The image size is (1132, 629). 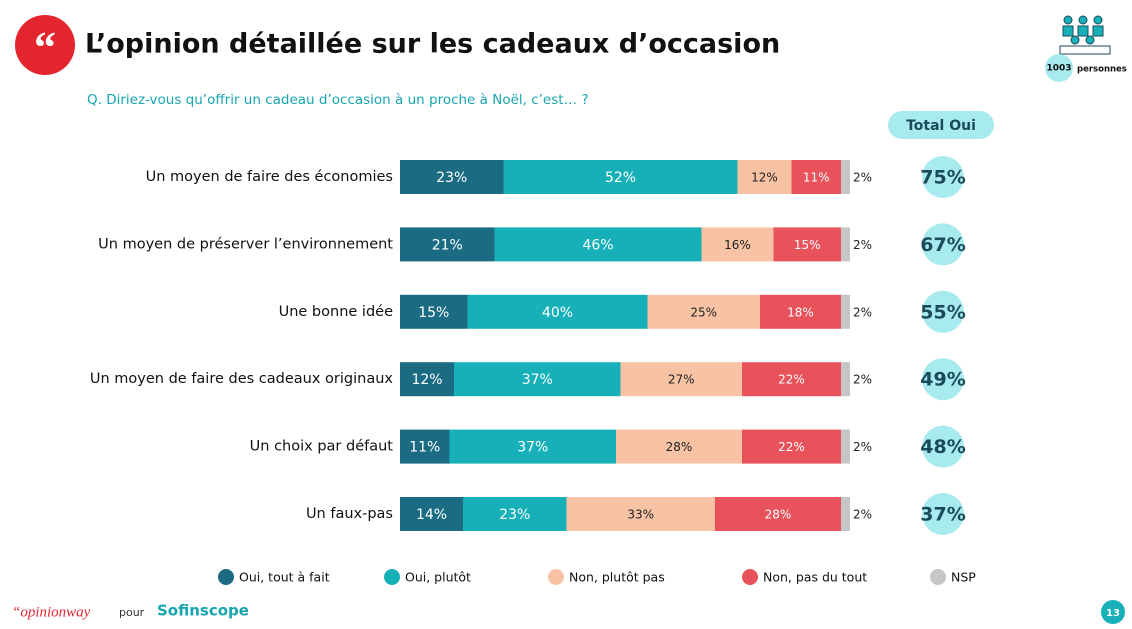 I want to click on value-label: 21%, so click(x=447, y=245).